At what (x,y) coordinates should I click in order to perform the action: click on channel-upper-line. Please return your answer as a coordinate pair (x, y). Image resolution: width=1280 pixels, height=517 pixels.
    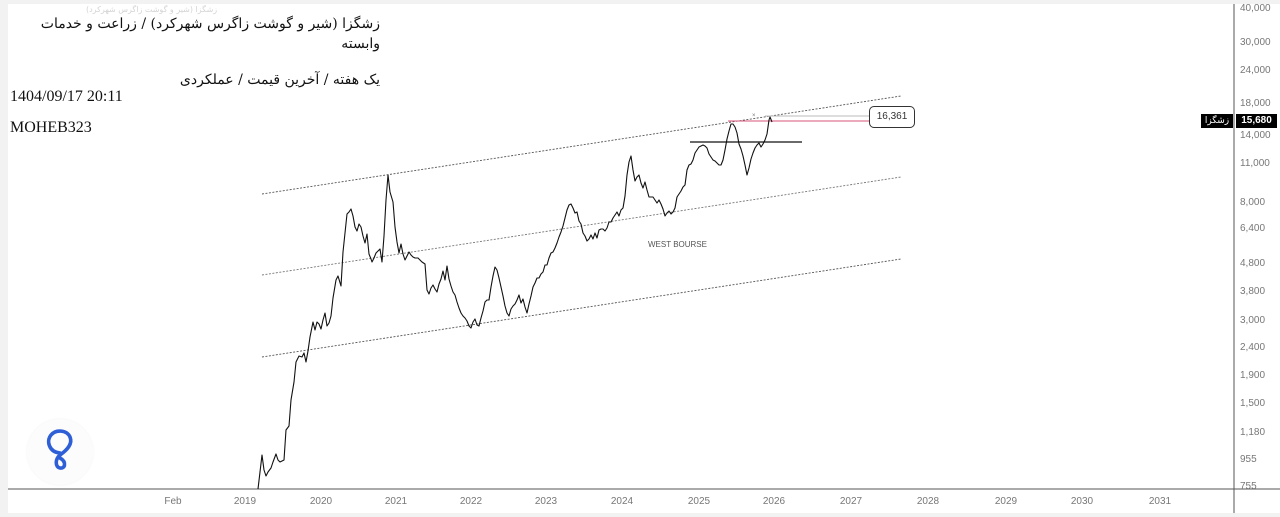
    Looking at the image, I should click on (581, 145).